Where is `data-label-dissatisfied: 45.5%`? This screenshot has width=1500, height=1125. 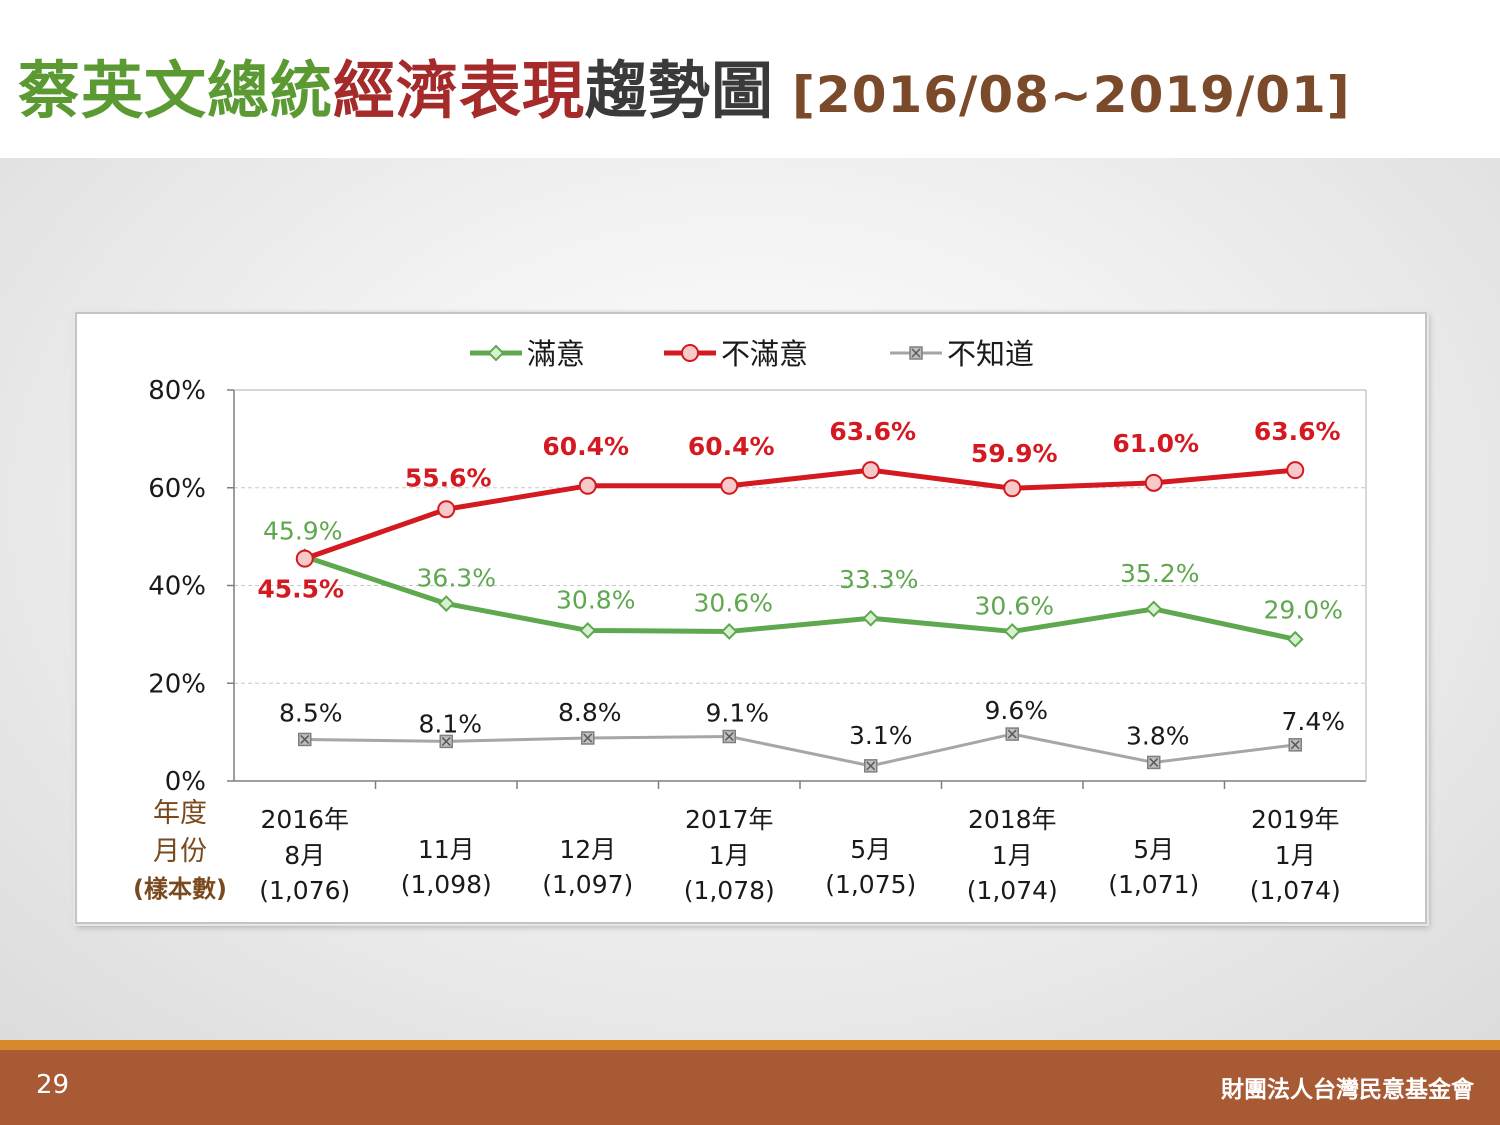 data-label-dissatisfied: 45.5% is located at coordinates (300, 589).